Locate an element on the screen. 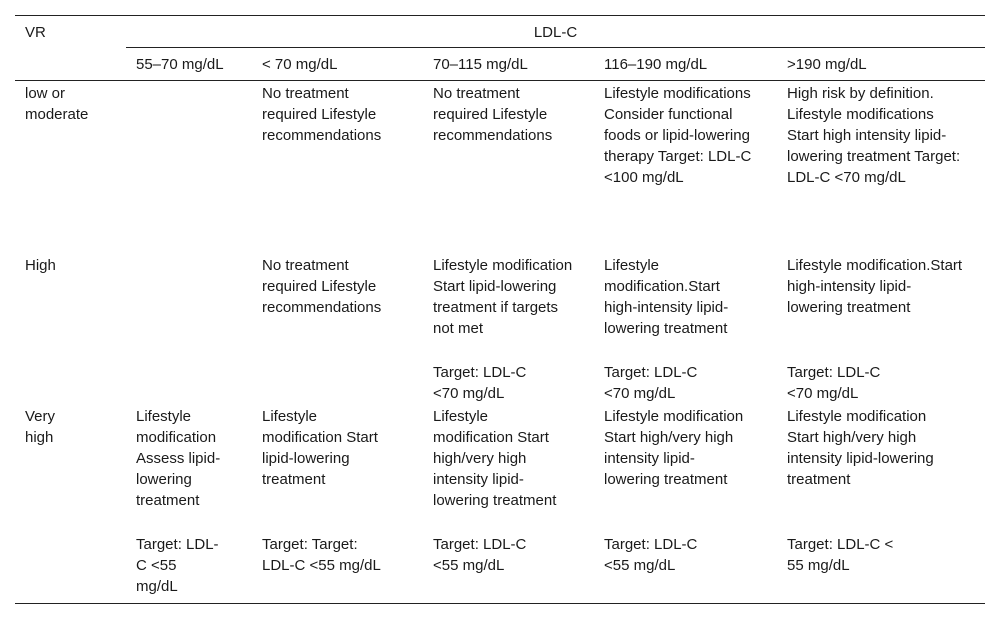 The height and width of the screenshot is (619, 1000). target-very-high-55-70: Target: LDL-C <55 mg/dL is located at coordinates (177, 565).